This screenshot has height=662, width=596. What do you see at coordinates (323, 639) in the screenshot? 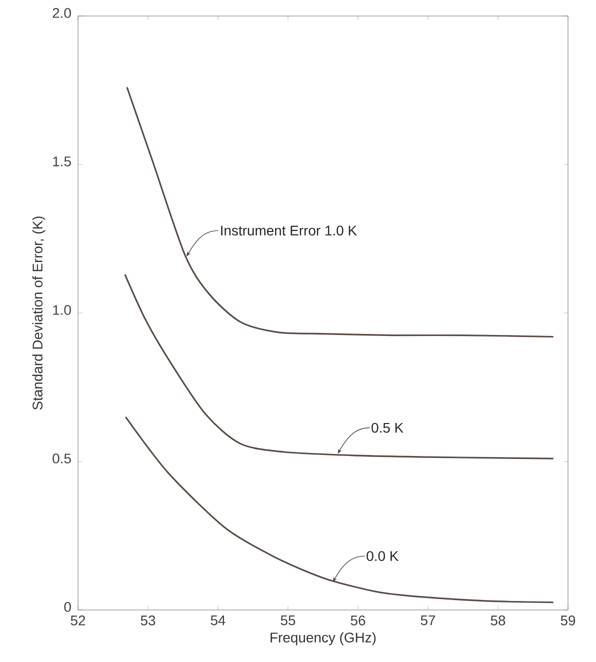
I see `x-axis-title: Frequency (GHz)` at bounding box center [323, 639].